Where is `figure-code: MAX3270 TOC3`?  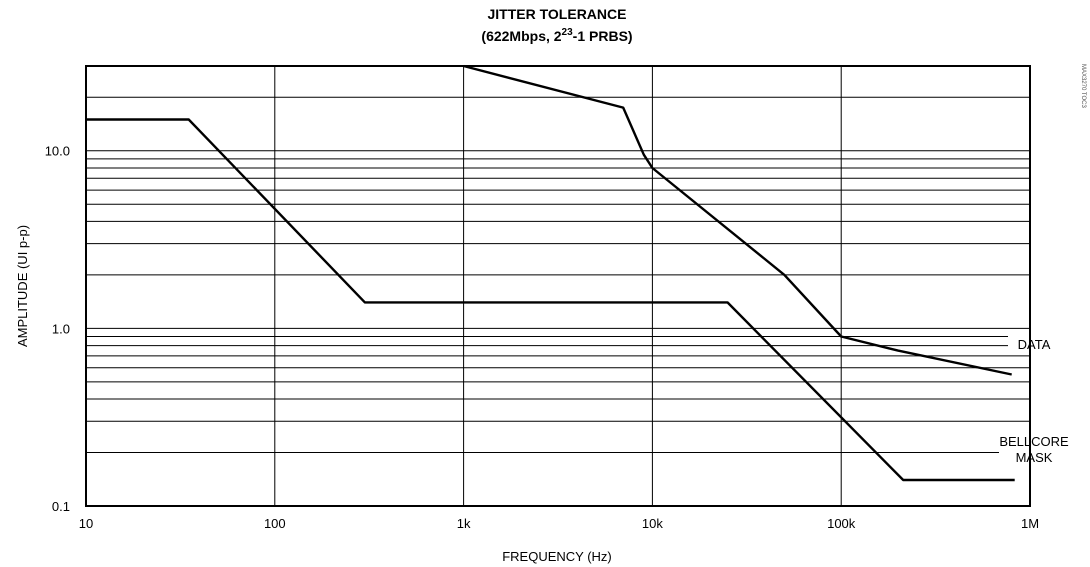
figure-code: MAX3270 TOC3 is located at coordinates (1083, 86).